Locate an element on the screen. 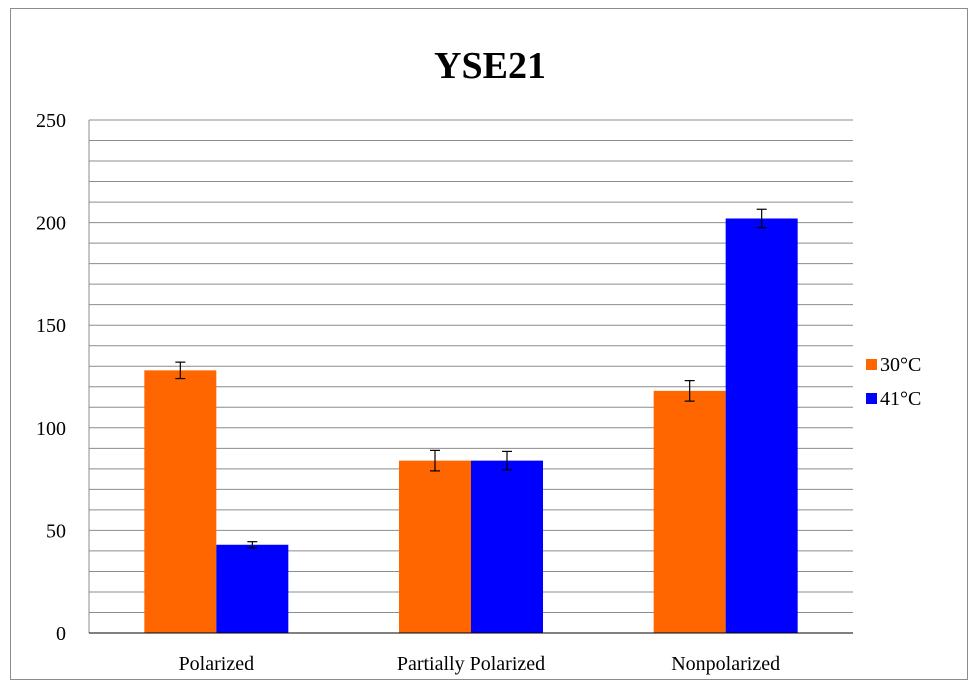  legend: 30°C 41°C is located at coordinates (893, 382).